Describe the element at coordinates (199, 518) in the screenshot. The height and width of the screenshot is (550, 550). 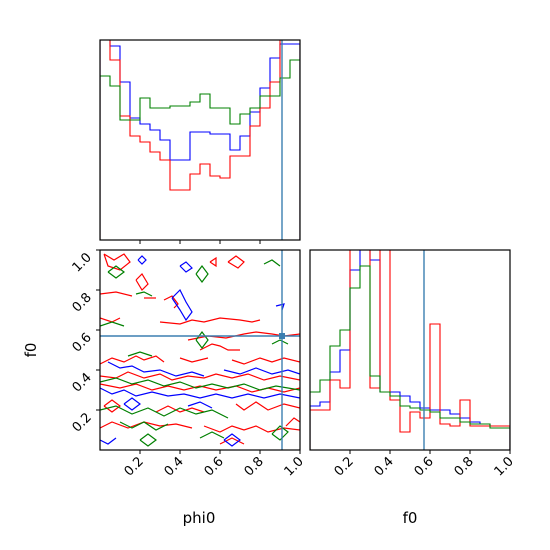
I see `x-axis-label-phi0: phi0` at that location.